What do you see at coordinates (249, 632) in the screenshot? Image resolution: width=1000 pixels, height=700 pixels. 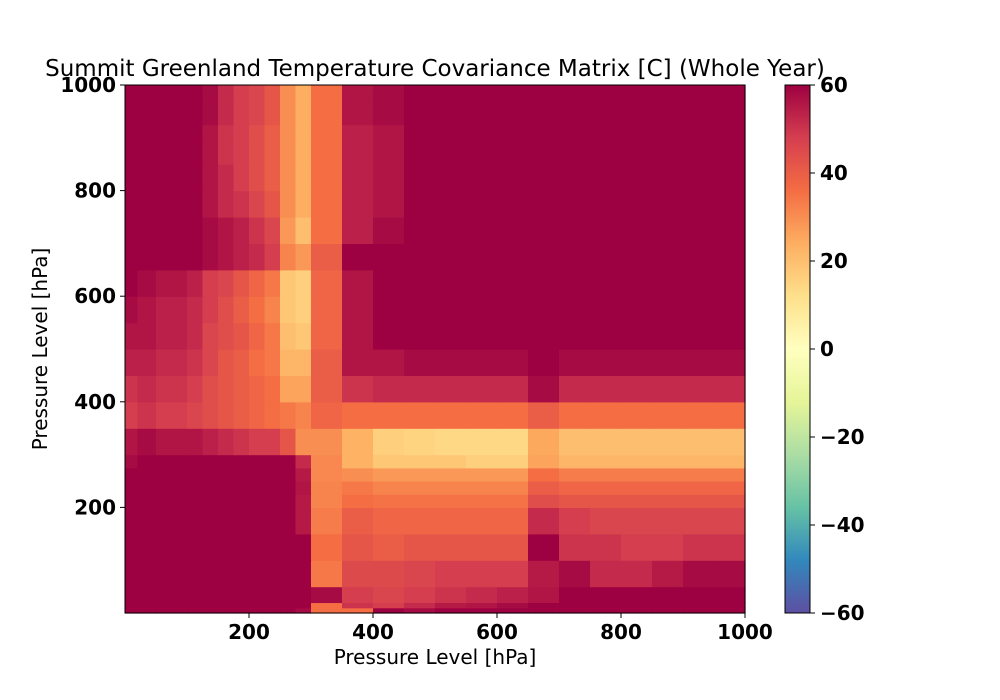 I see `x-tick-label: 200` at bounding box center [249, 632].